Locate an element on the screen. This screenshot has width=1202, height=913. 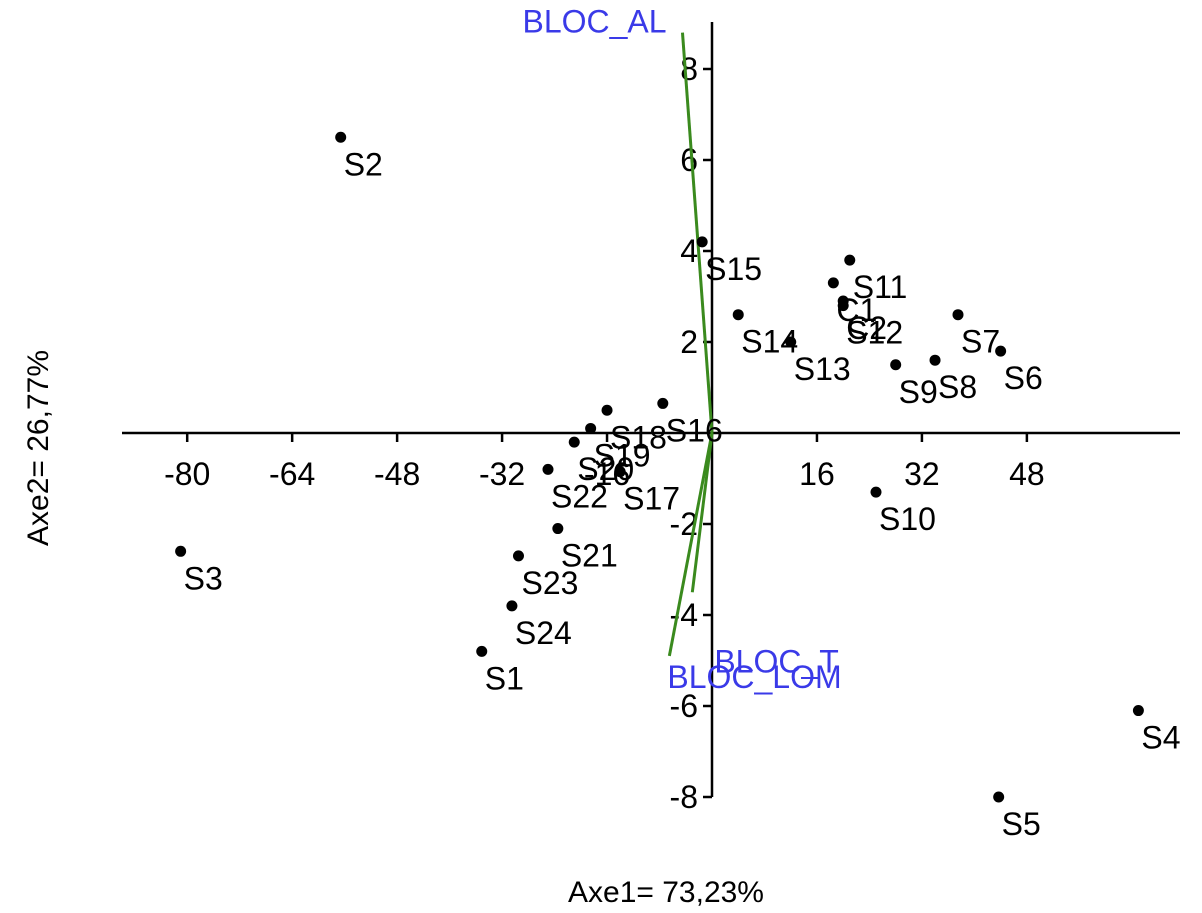
point-label: S20 is located at coordinates (605, 469).